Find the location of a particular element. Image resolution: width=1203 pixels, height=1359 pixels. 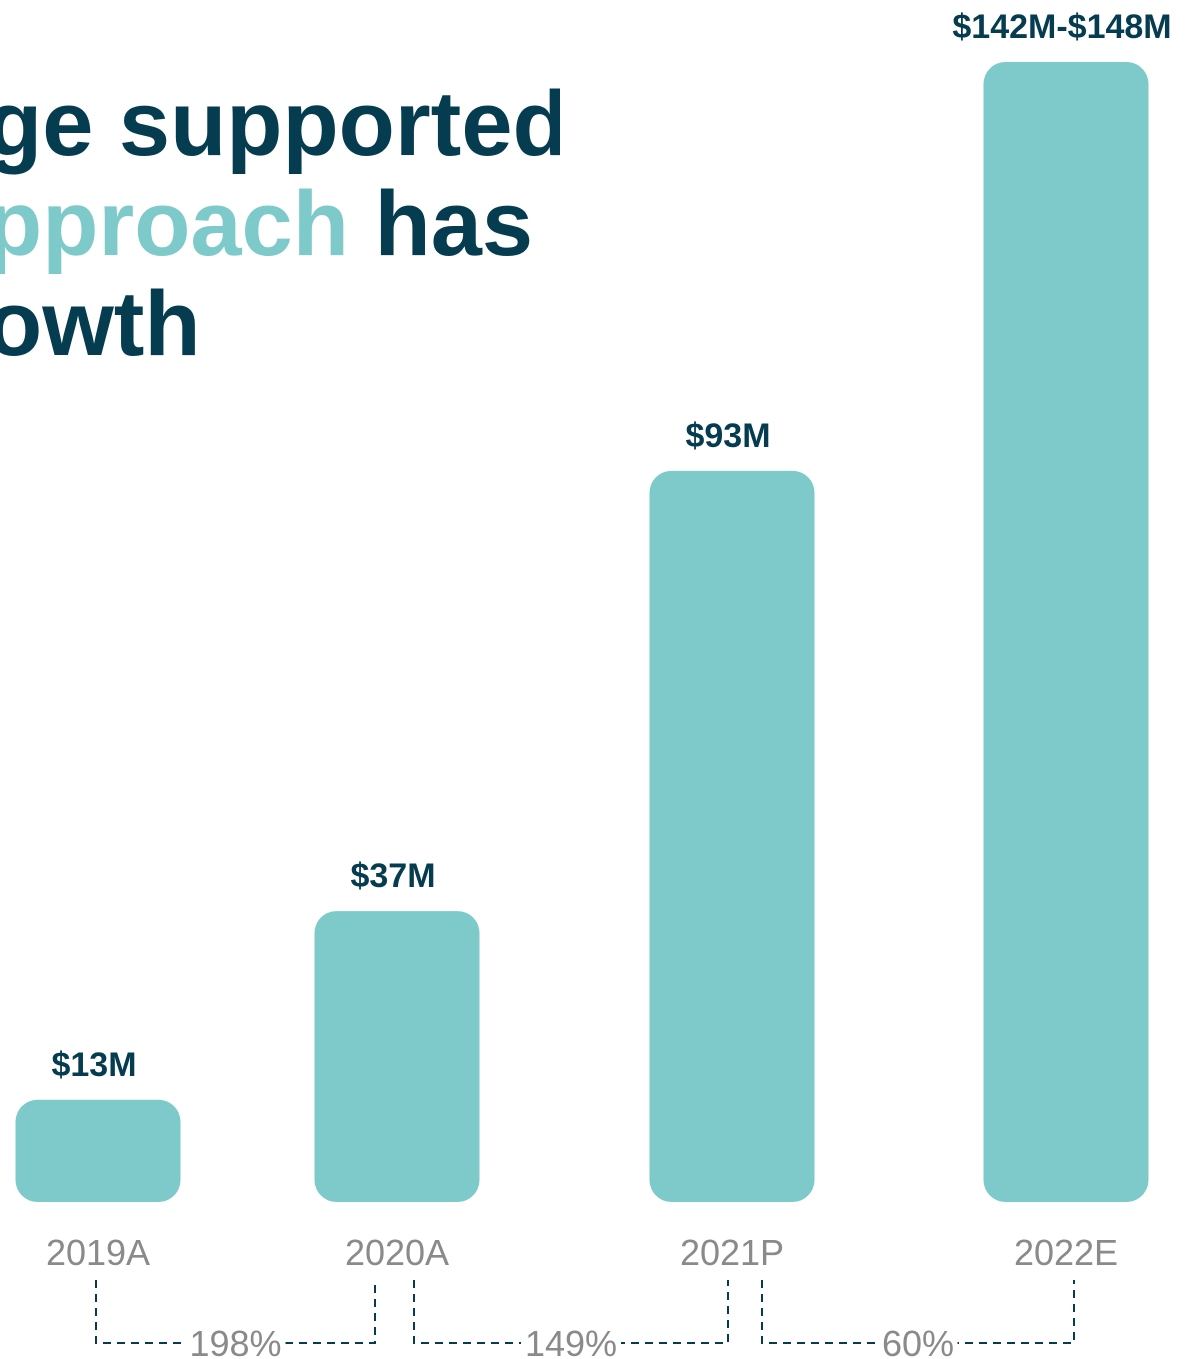

growth-label-2020A-2021P: 149% is located at coordinates (571, 1341).